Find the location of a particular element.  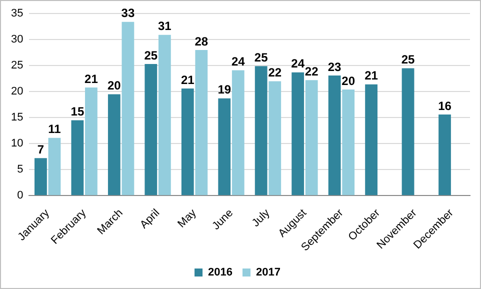

data-label: 7 is located at coordinates (40, 149).